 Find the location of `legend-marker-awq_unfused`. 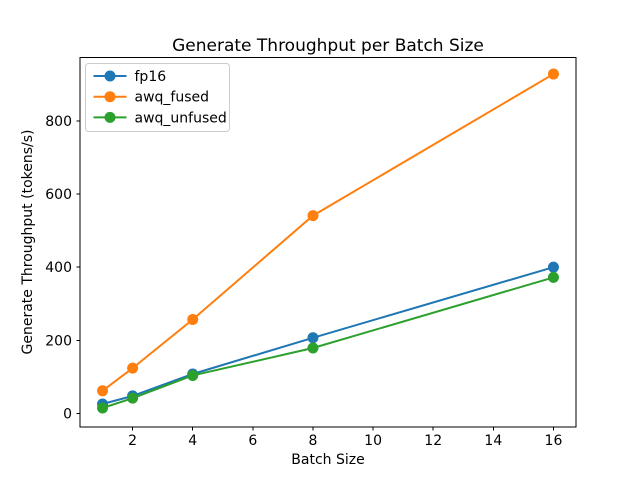

legend-marker-awq_unfused is located at coordinates (110, 117).